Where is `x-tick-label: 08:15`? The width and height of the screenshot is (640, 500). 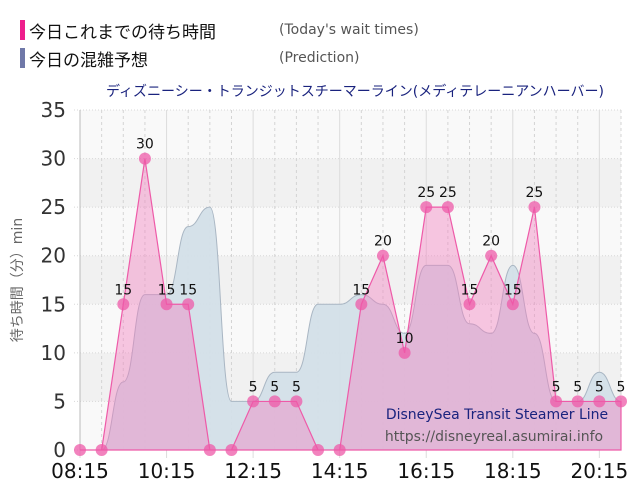 x-tick-label: 08:15 is located at coordinates (80, 471).